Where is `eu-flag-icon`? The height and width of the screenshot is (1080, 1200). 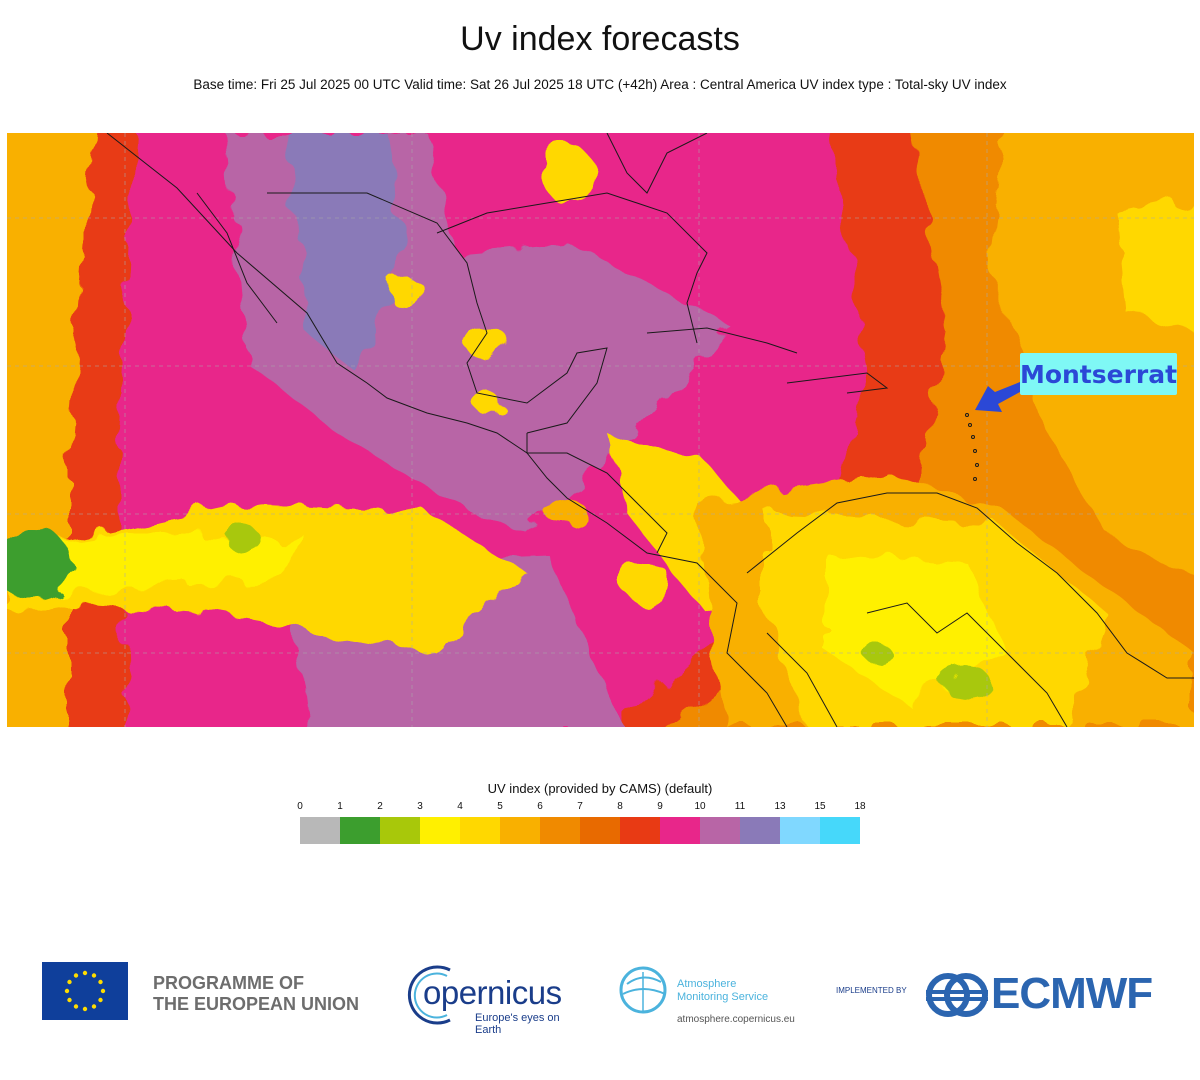 eu-flag-icon is located at coordinates (85, 991).